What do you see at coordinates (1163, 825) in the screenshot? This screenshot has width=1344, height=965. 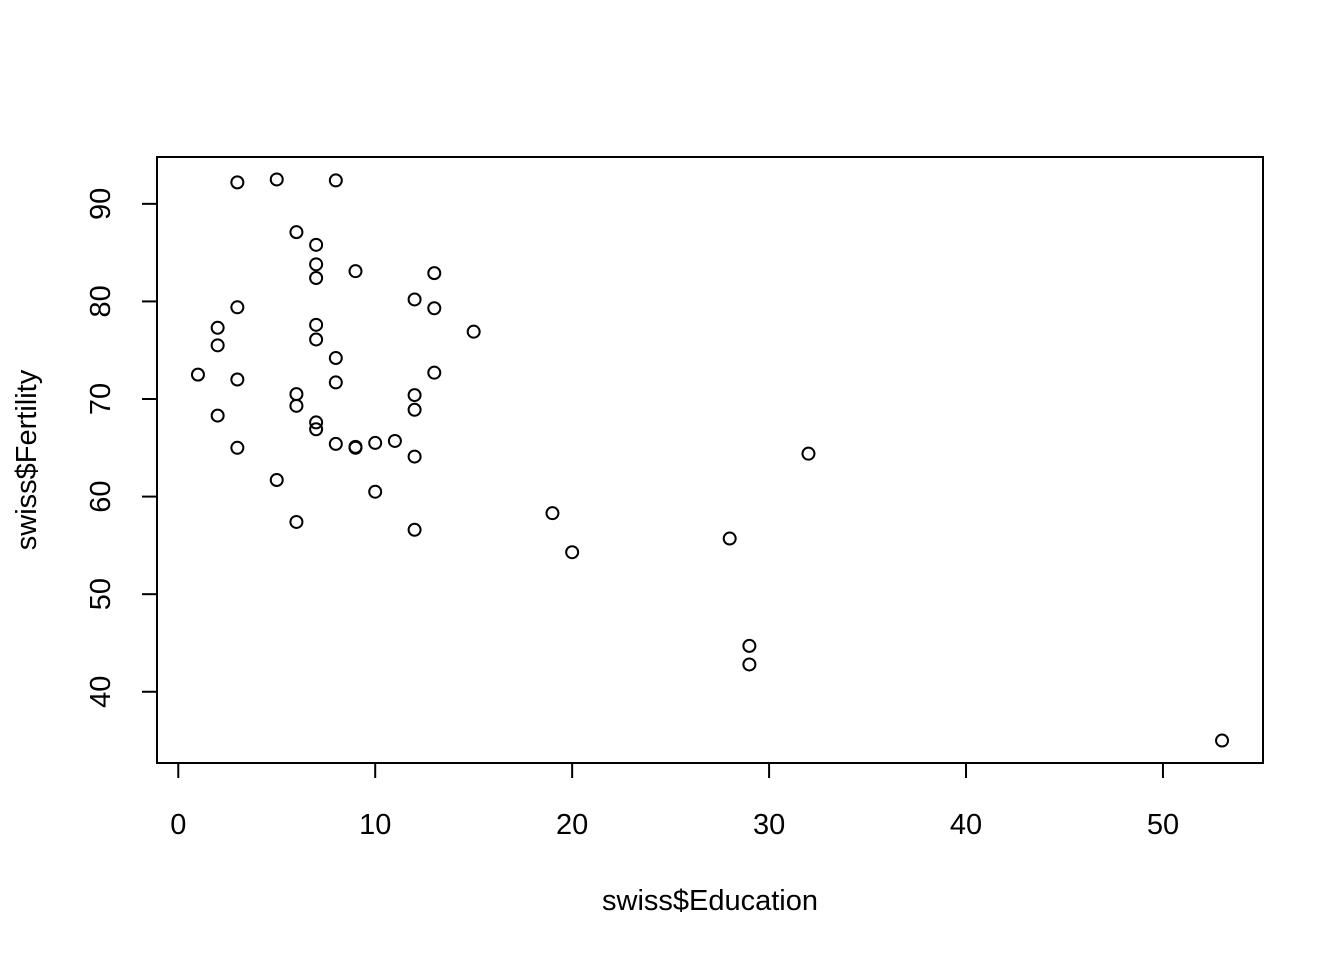 I see `x-tick-label: 50` at bounding box center [1163, 825].